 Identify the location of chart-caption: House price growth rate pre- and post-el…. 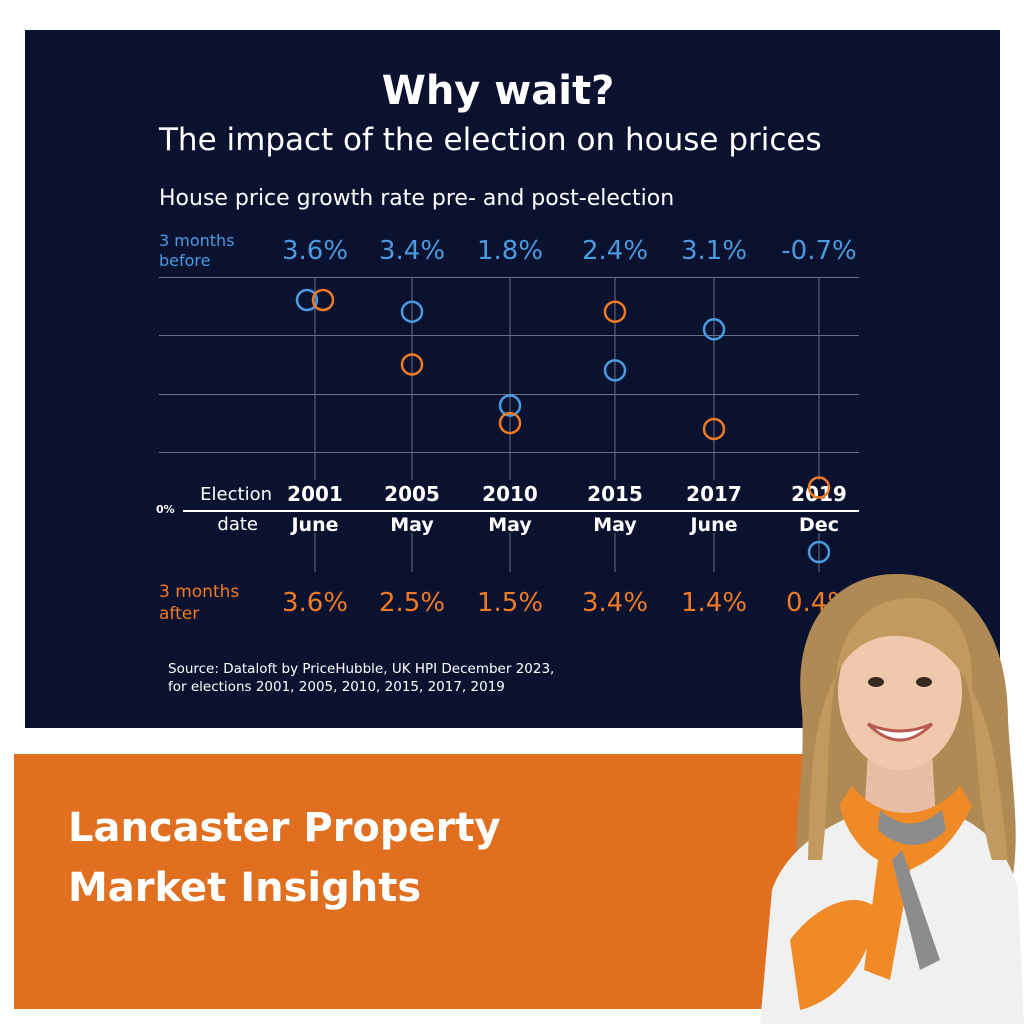
(416, 198).